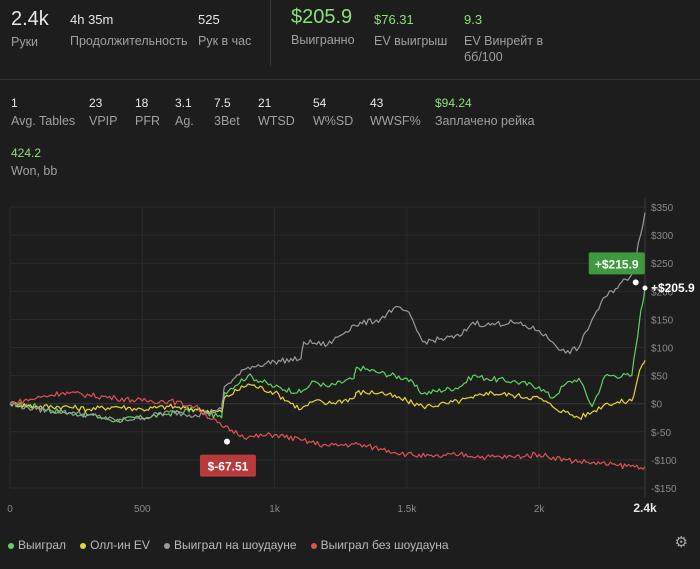 The image size is (700, 569). What do you see at coordinates (225, 41) in the screenshot?
I see `stat-hands-per-hour-label: Рук в час` at bounding box center [225, 41].